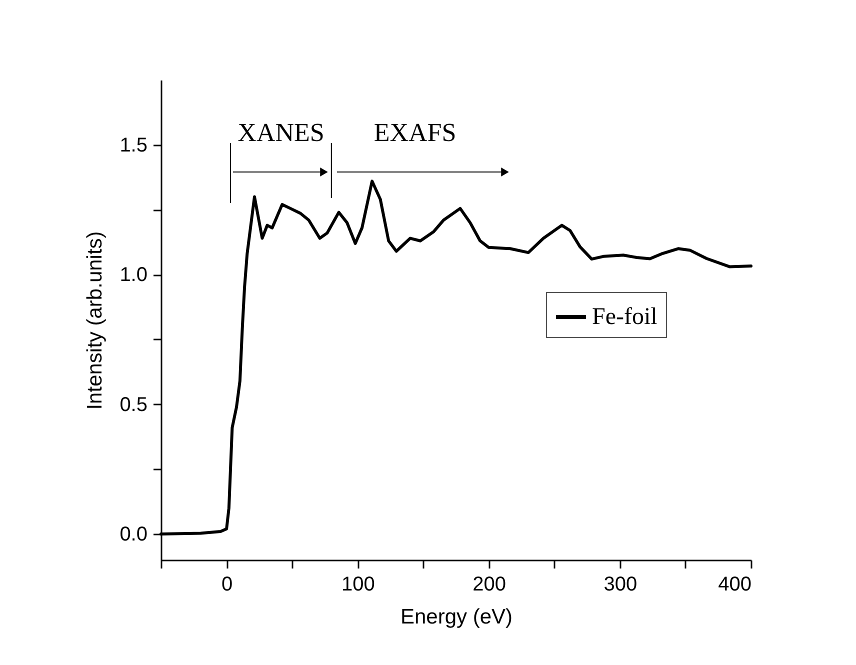 This screenshot has height=665, width=856. Describe the element at coordinates (625, 317) in the screenshot. I see `legend-label: Fe-foil` at that location.